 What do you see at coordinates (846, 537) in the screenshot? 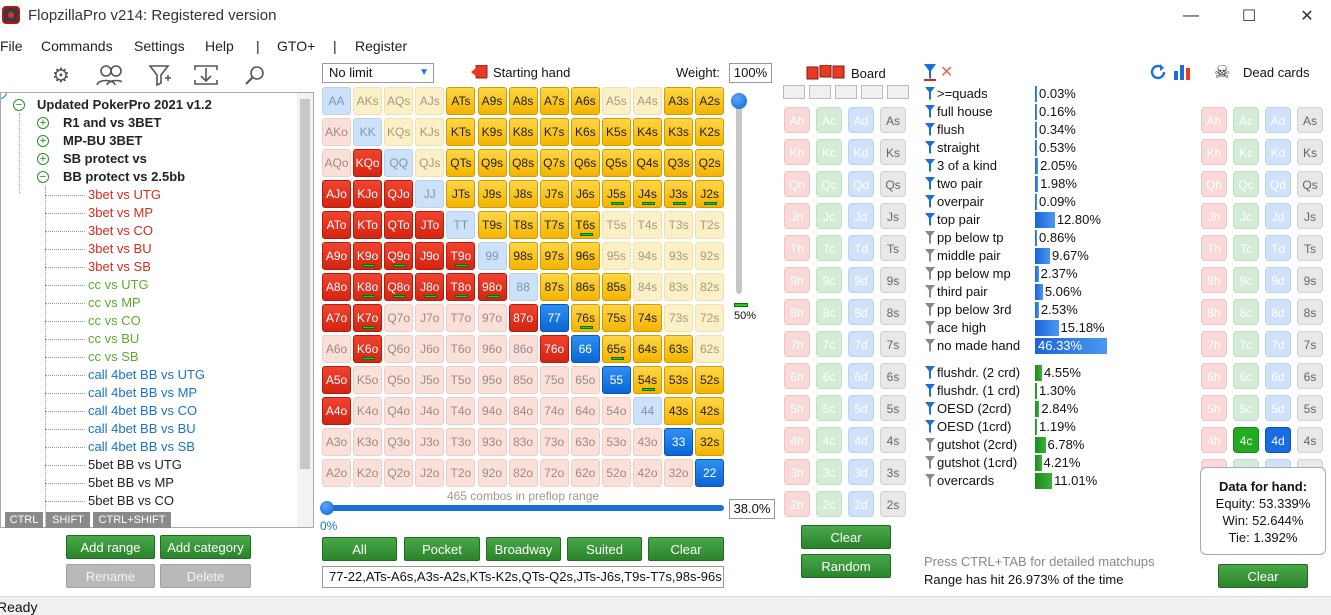
I see `board-clear-button: Clear` at bounding box center [846, 537].